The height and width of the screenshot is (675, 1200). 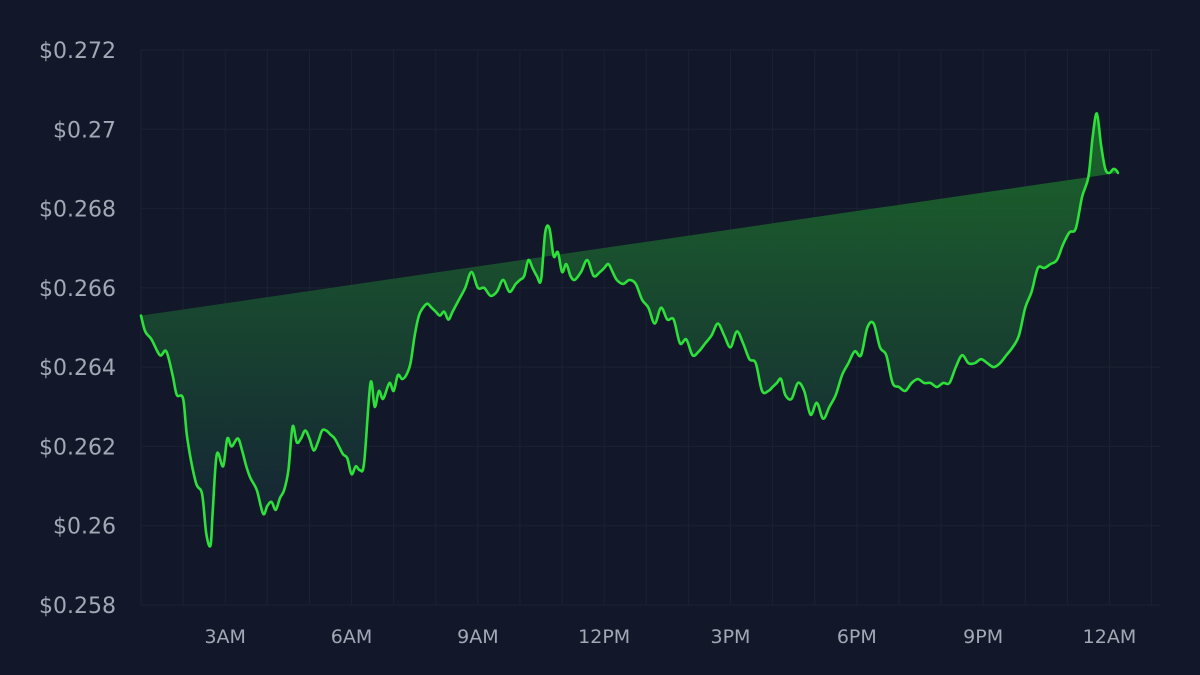 What do you see at coordinates (224, 637) in the screenshot?
I see `x-tick-label: 3AM` at bounding box center [224, 637].